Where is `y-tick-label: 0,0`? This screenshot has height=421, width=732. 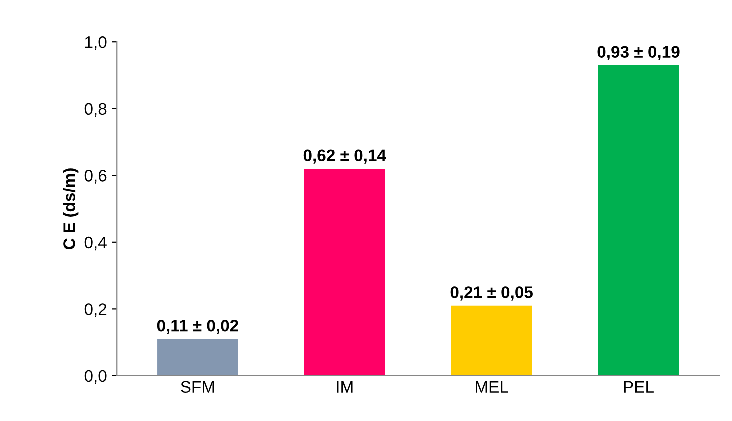
y-tick-label: 0,0 is located at coordinates (95, 377).